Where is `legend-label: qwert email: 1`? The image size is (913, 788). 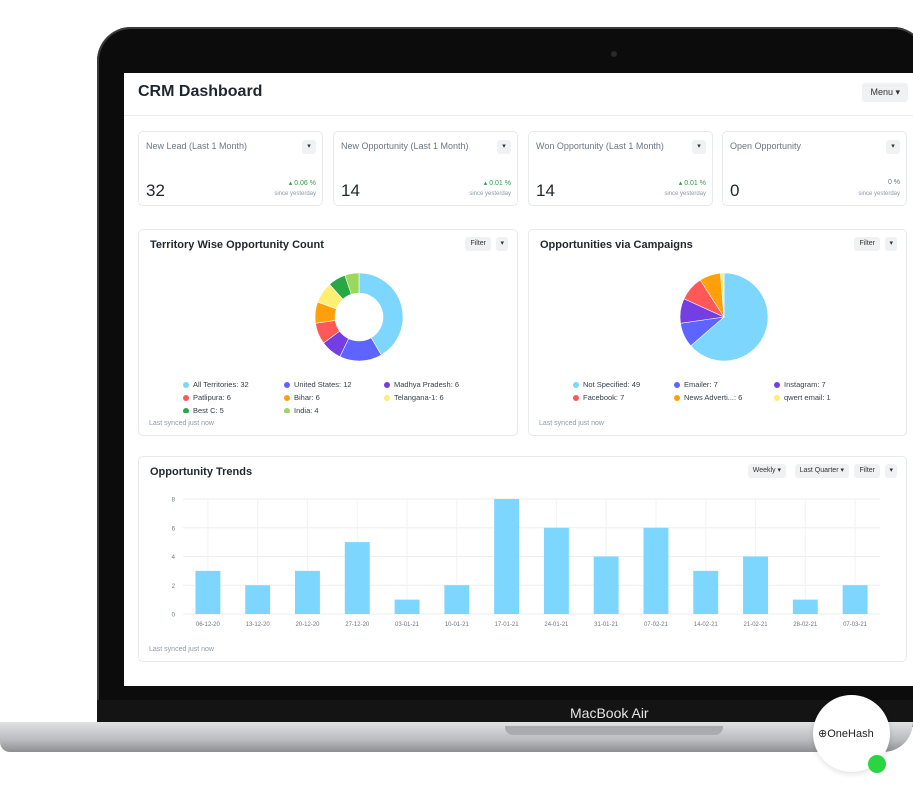 legend-label: qwert email: 1 is located at coordinates (807, 397).